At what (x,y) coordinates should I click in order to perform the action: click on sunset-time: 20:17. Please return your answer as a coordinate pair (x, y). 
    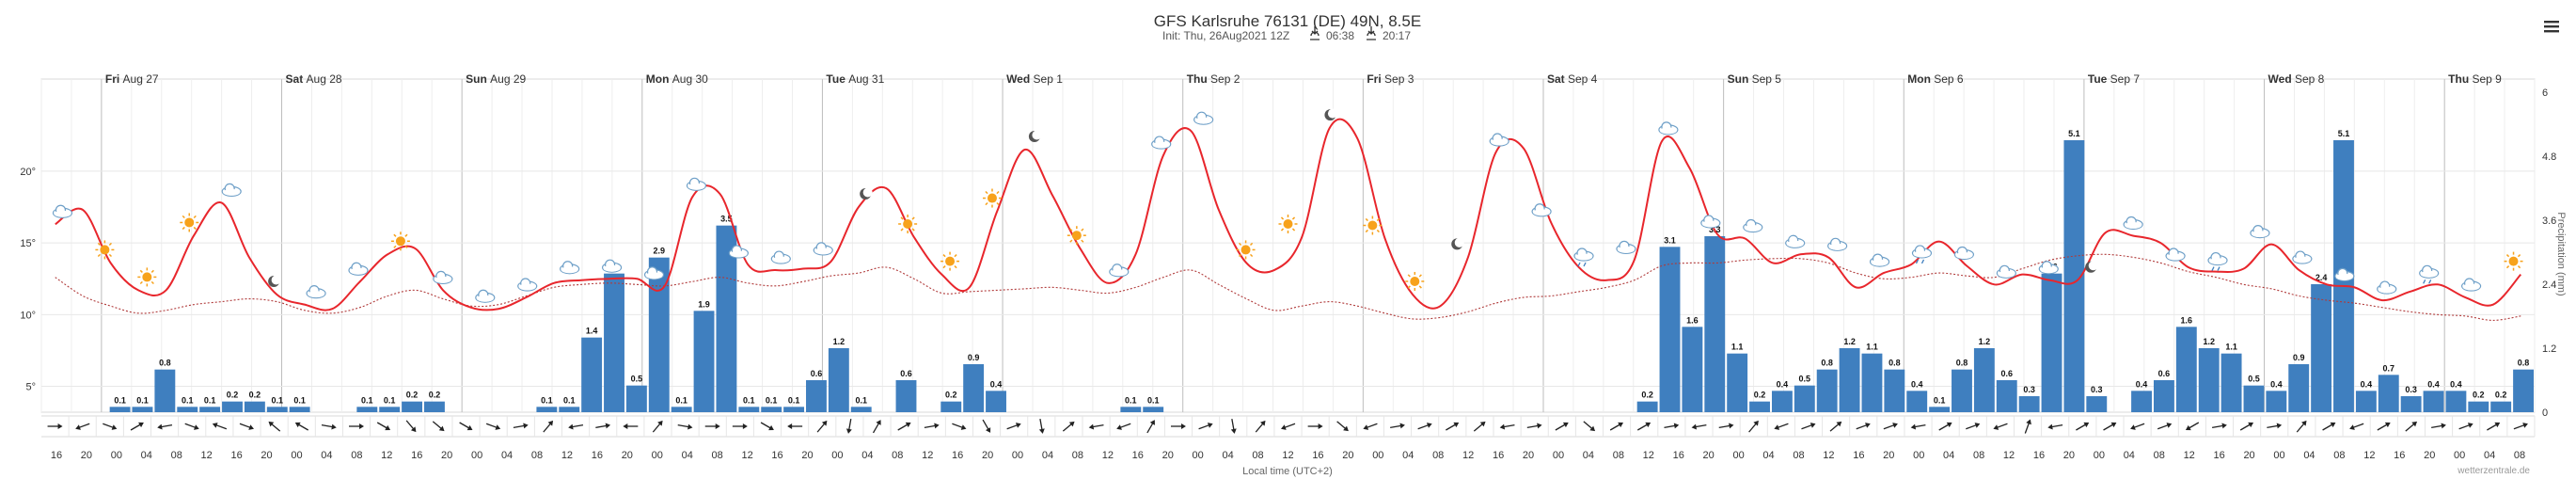
    Looking at the image, I should click on (1397, 35).